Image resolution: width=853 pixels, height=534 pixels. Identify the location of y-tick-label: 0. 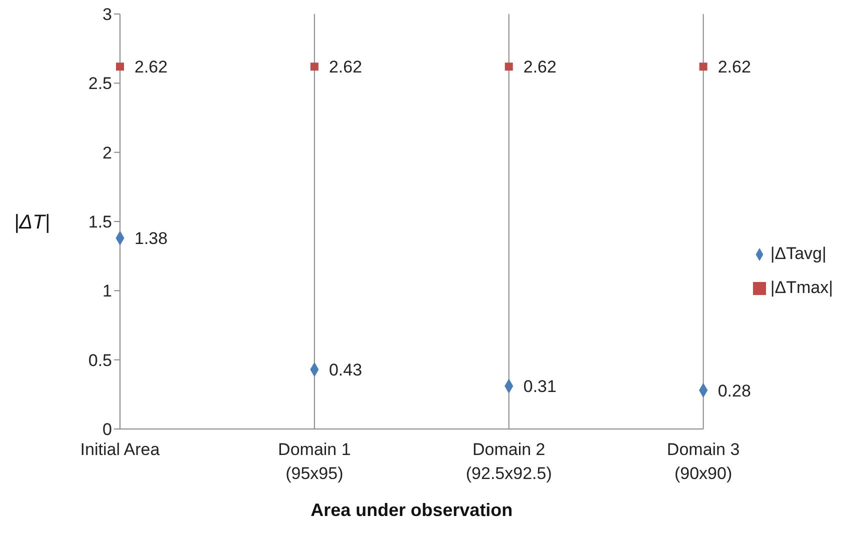
(107, 430).